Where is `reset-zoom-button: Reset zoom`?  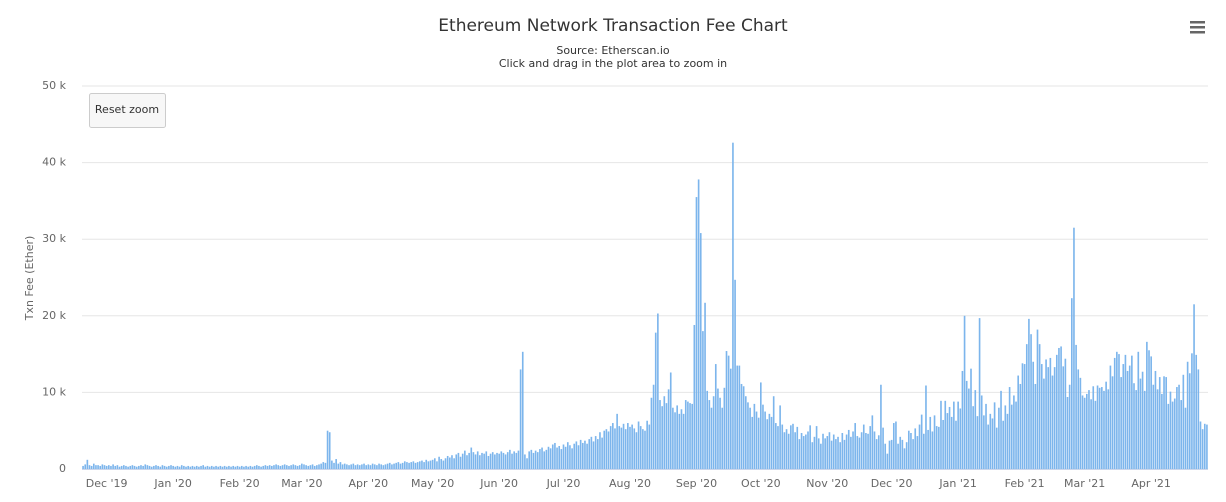 reset-zoom-button: Reset zoom is located at coordinates (127, 110).